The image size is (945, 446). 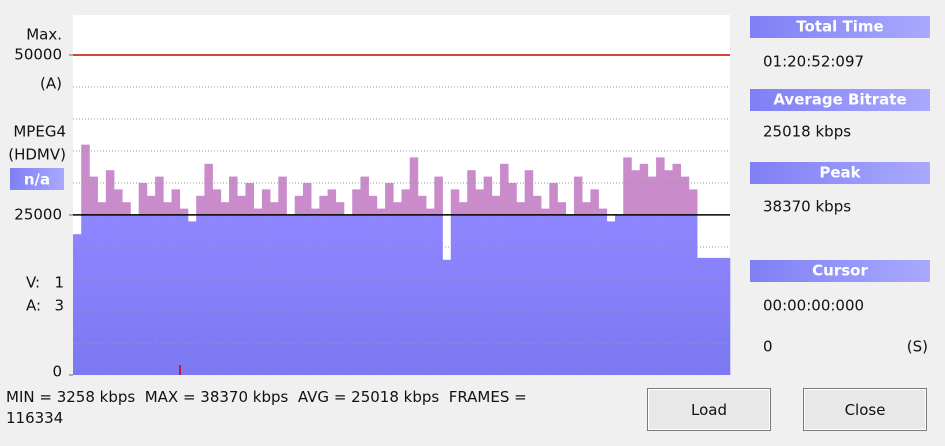 I want to click on section-value: 25018 kbps, so click(x=807, y=132).